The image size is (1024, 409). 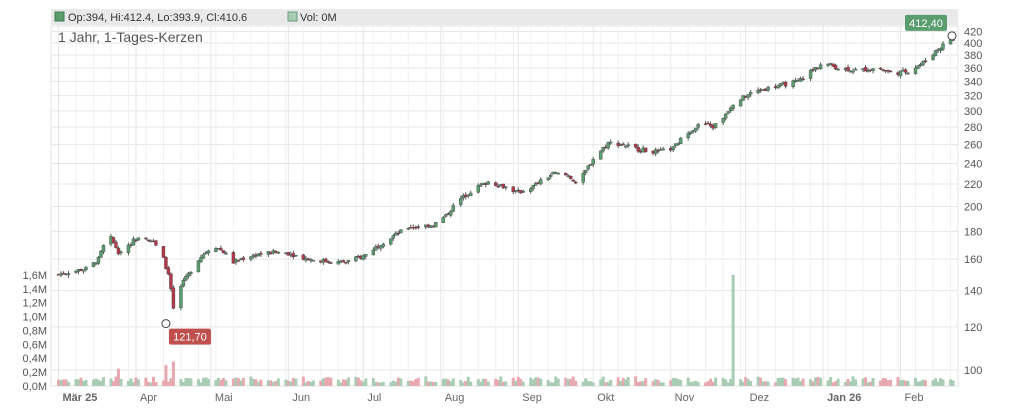 I want to click on chart-subtitle: 1 Jahr, 1-Tages-Kerzen, so click(x=130, y=37).